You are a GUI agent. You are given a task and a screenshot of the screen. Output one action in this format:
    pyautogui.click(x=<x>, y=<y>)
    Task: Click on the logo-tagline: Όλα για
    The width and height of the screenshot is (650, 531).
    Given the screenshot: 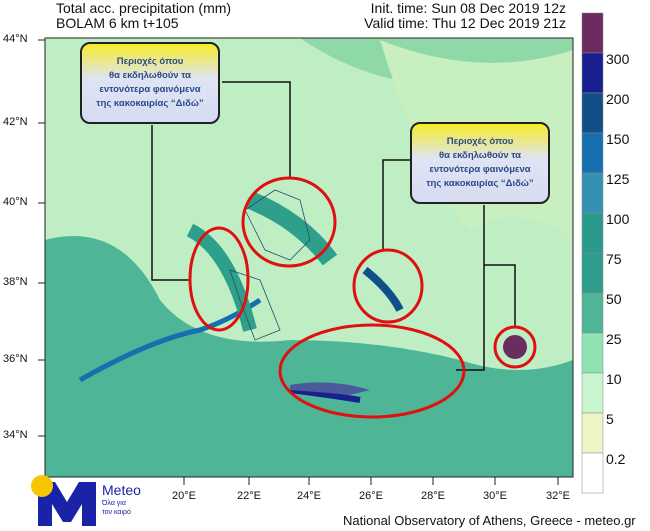 What is the action you would take?
    pyautogui.click(x=114, y=503)
    